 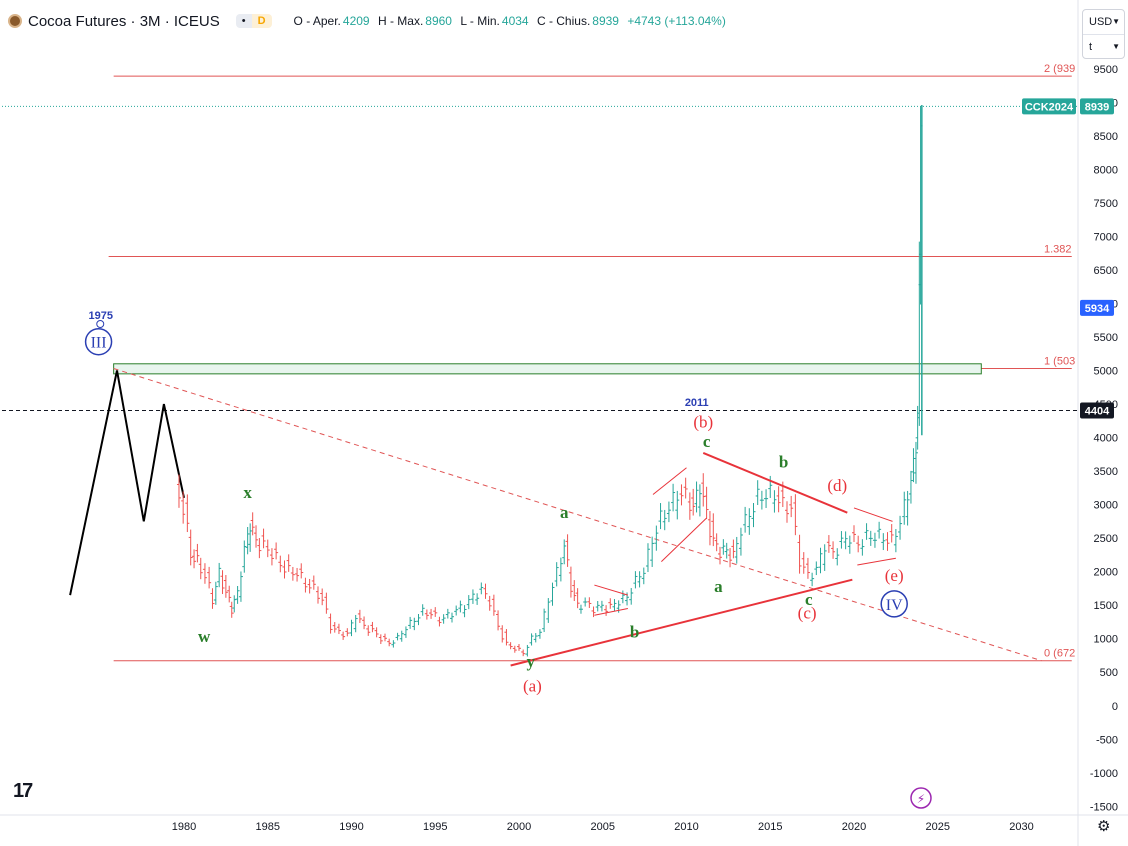 What do you see at coordinates (1103, 47) in the screenshot?
I see `unit-row: t ▼` at bounding box center [1103, 47].